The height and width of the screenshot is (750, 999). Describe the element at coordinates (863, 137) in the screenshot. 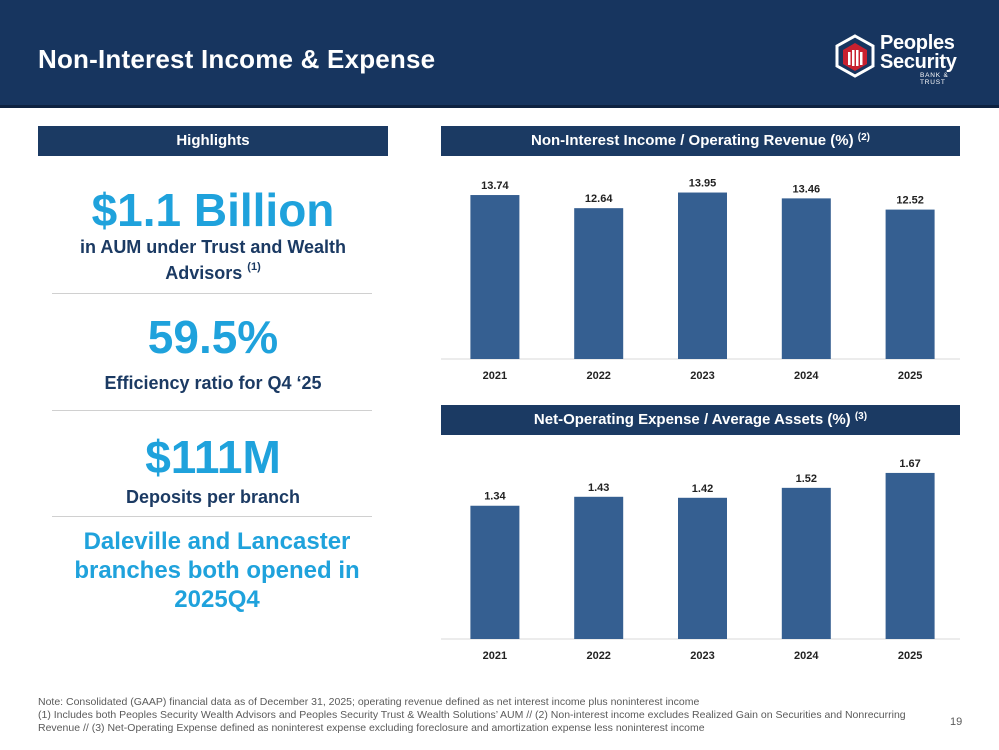

I see `chart1-footnote: (2)` at that location.